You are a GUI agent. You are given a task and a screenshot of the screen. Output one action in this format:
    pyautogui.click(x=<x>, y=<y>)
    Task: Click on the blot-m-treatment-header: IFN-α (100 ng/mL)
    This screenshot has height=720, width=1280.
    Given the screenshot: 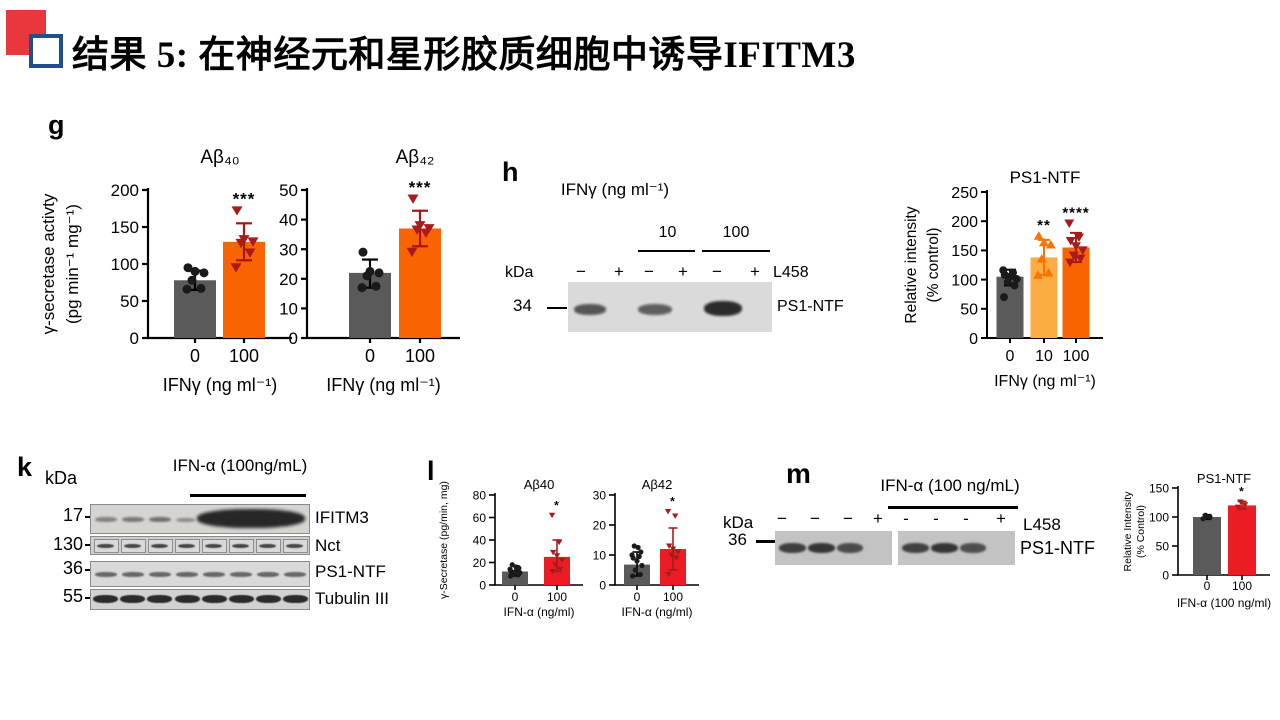 What is the action you would take?
    pyautogui.click(x=950, y=485)
    